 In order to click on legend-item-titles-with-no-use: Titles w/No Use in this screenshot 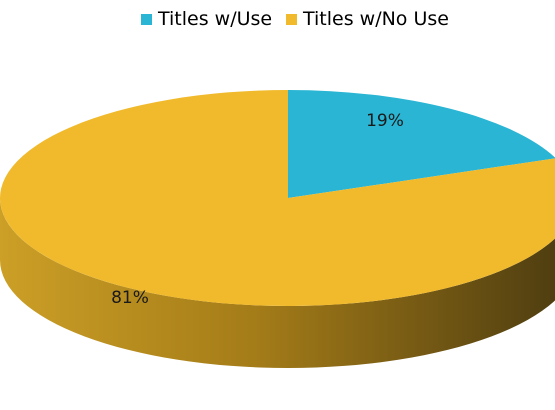, I will do `click(367, 19)`.